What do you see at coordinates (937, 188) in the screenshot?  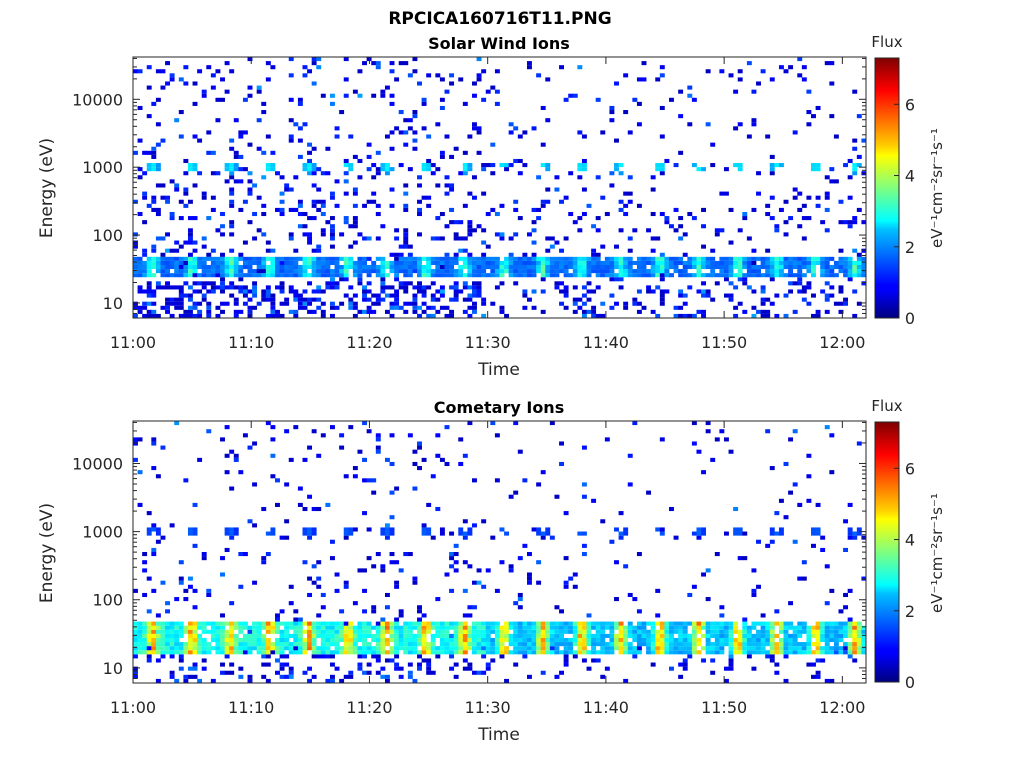 I see `colorbar-label: eV⁻¹cm⁻²sr⁻¹s⁻¹` at bounding box center [937, 188].